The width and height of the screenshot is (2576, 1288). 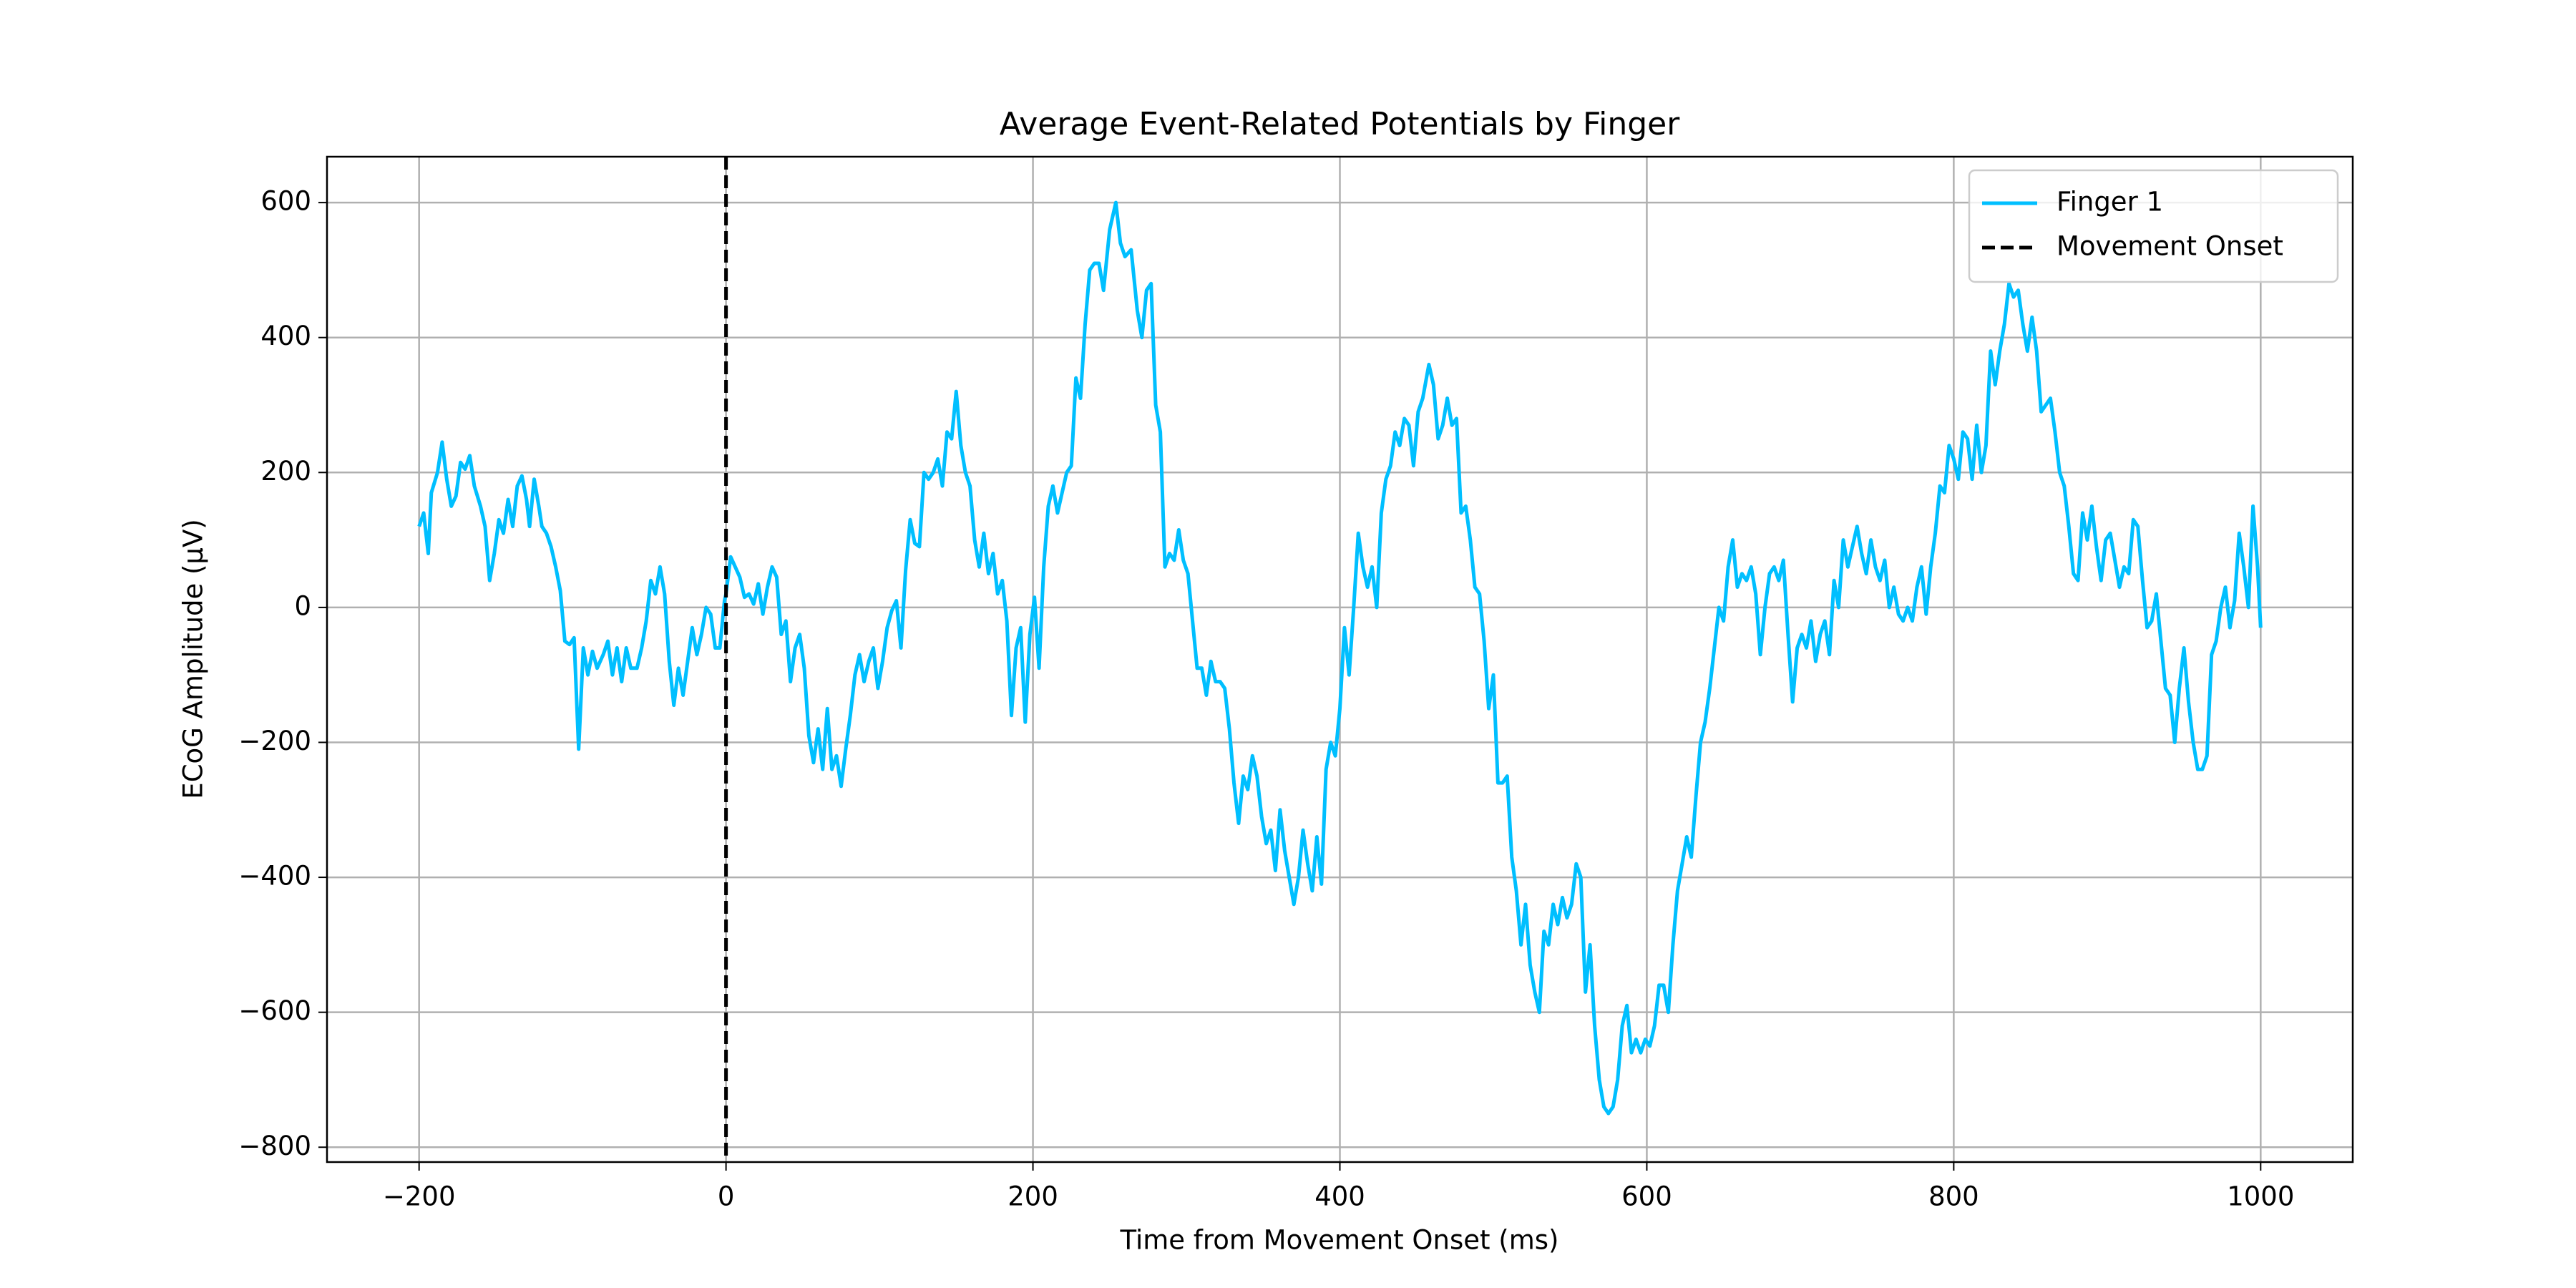 I want to click on legend-label: Finger 1, so click(x=2110, y=202).